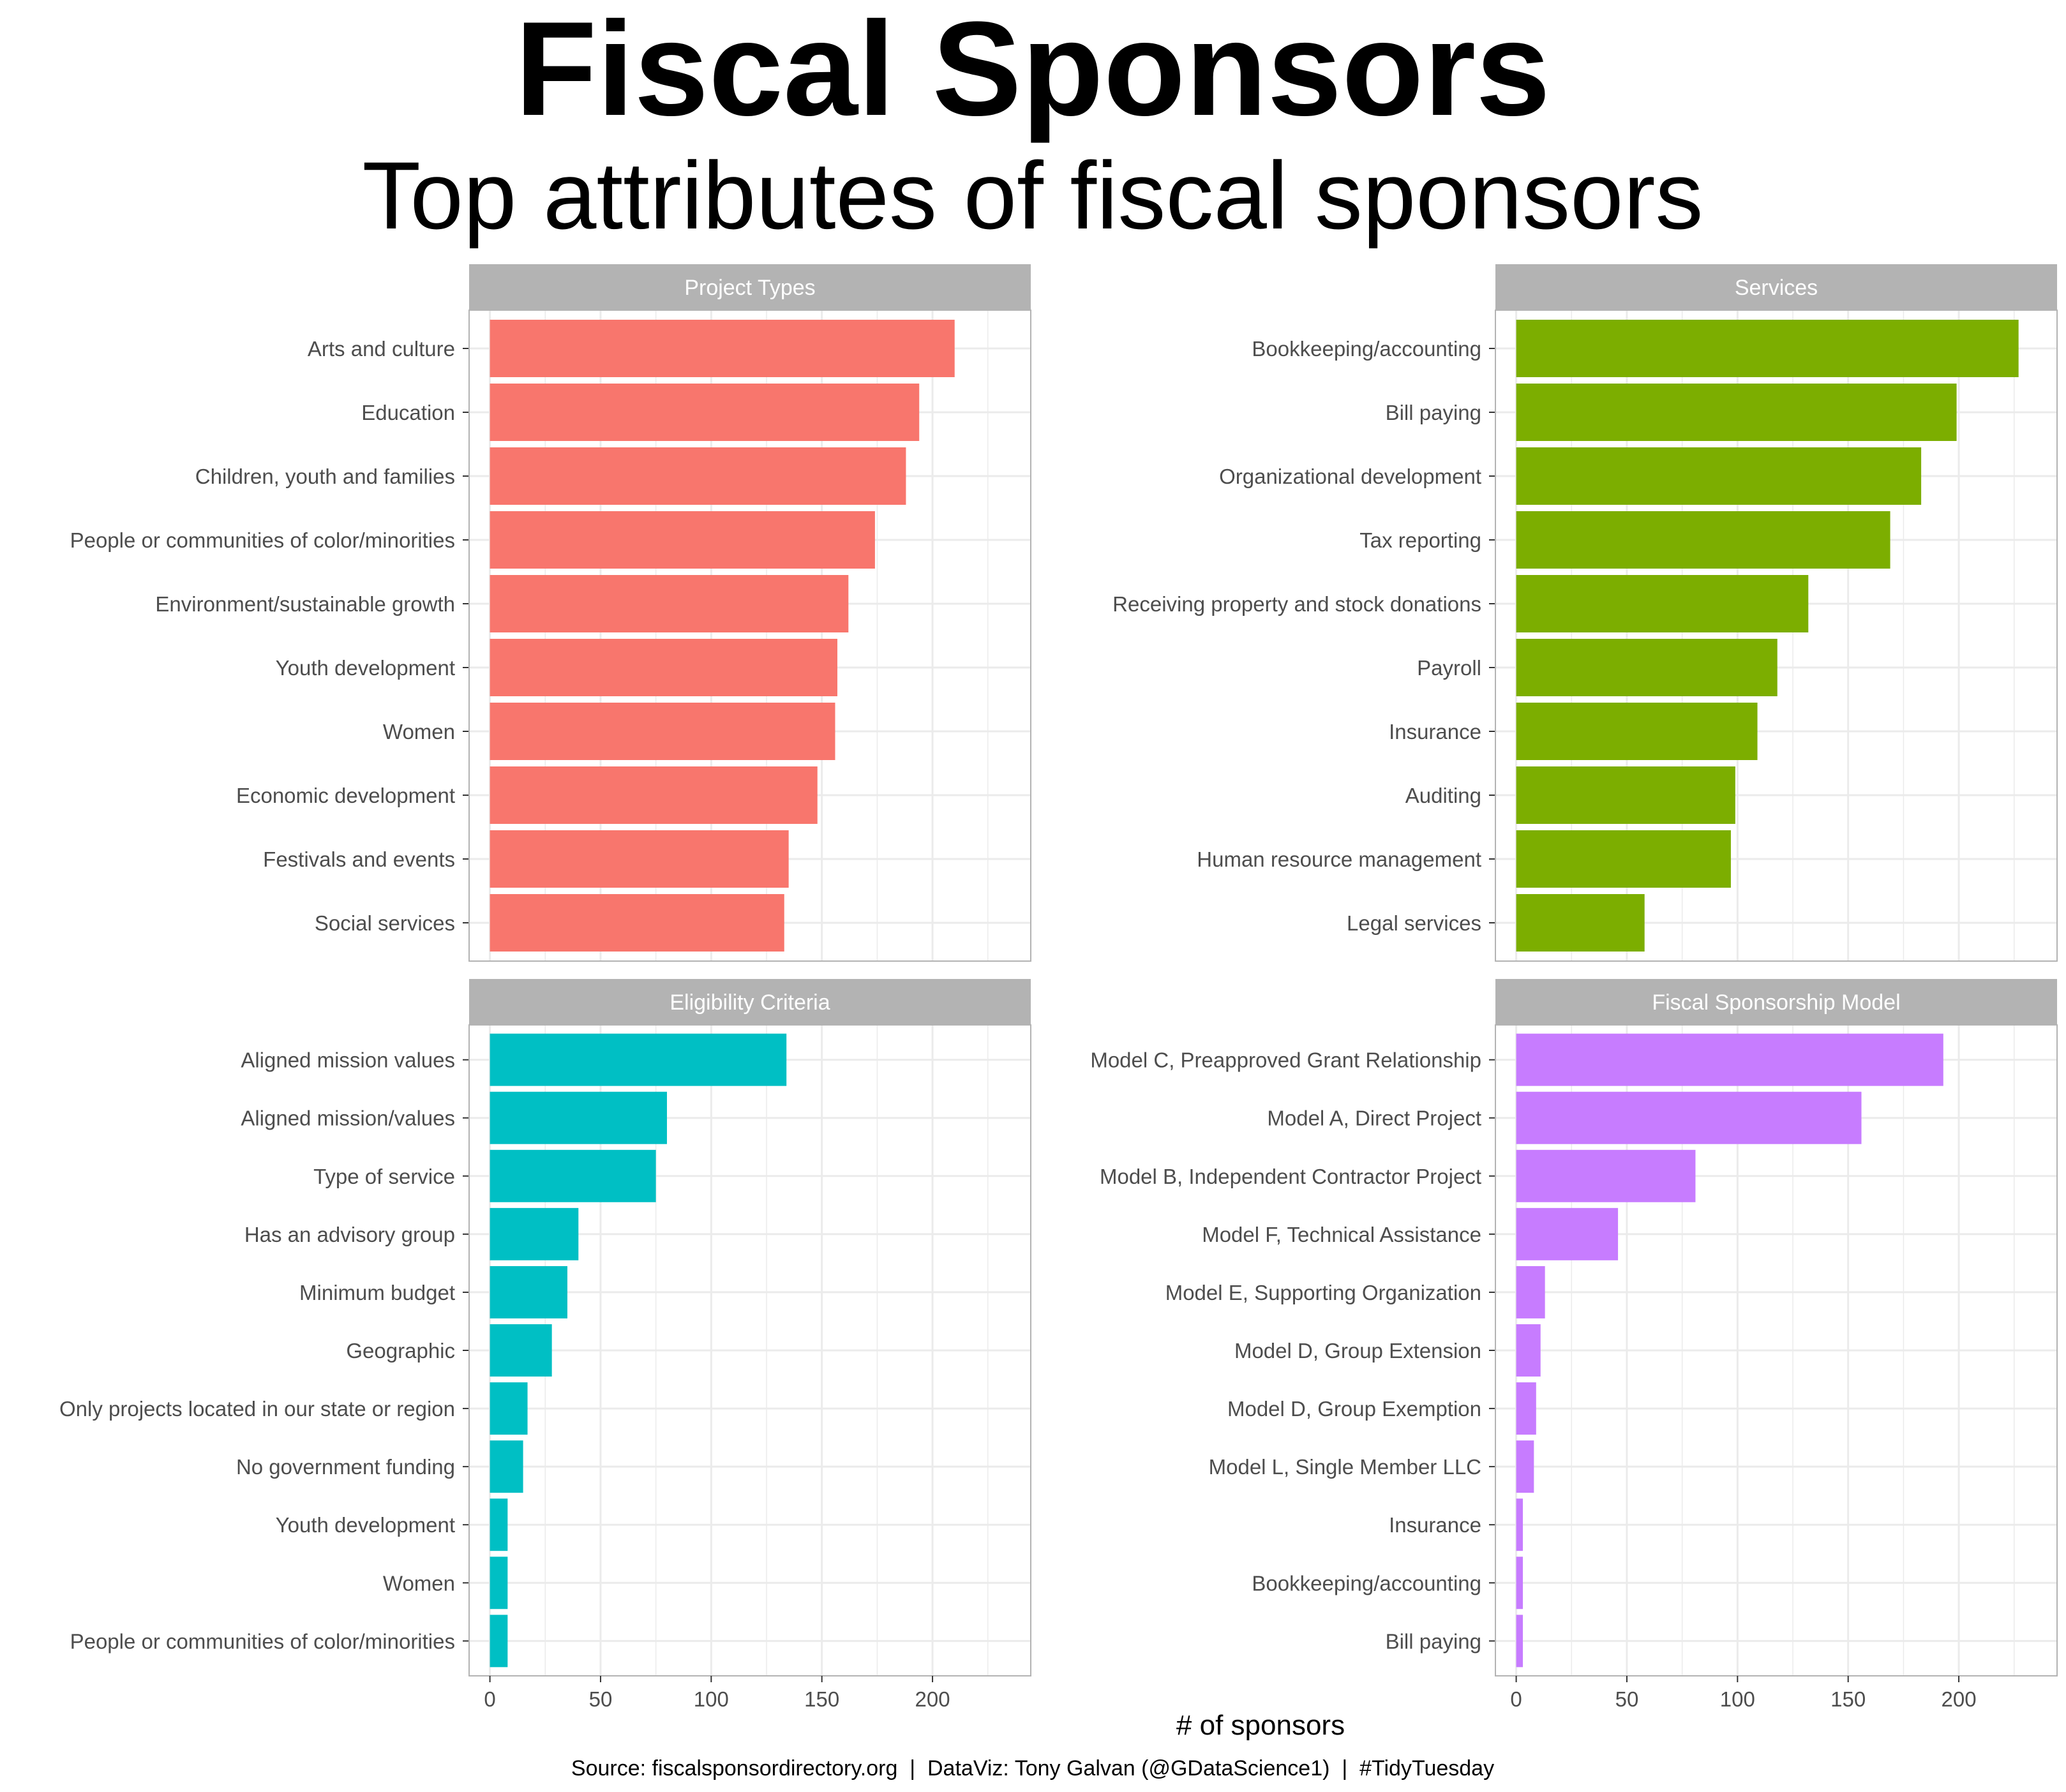 This screenshot has width=2066, height=1792. Describe the element at coordinates (348, 1060) in the screenshot. I see `category-label: Aligned mission values` at that location.